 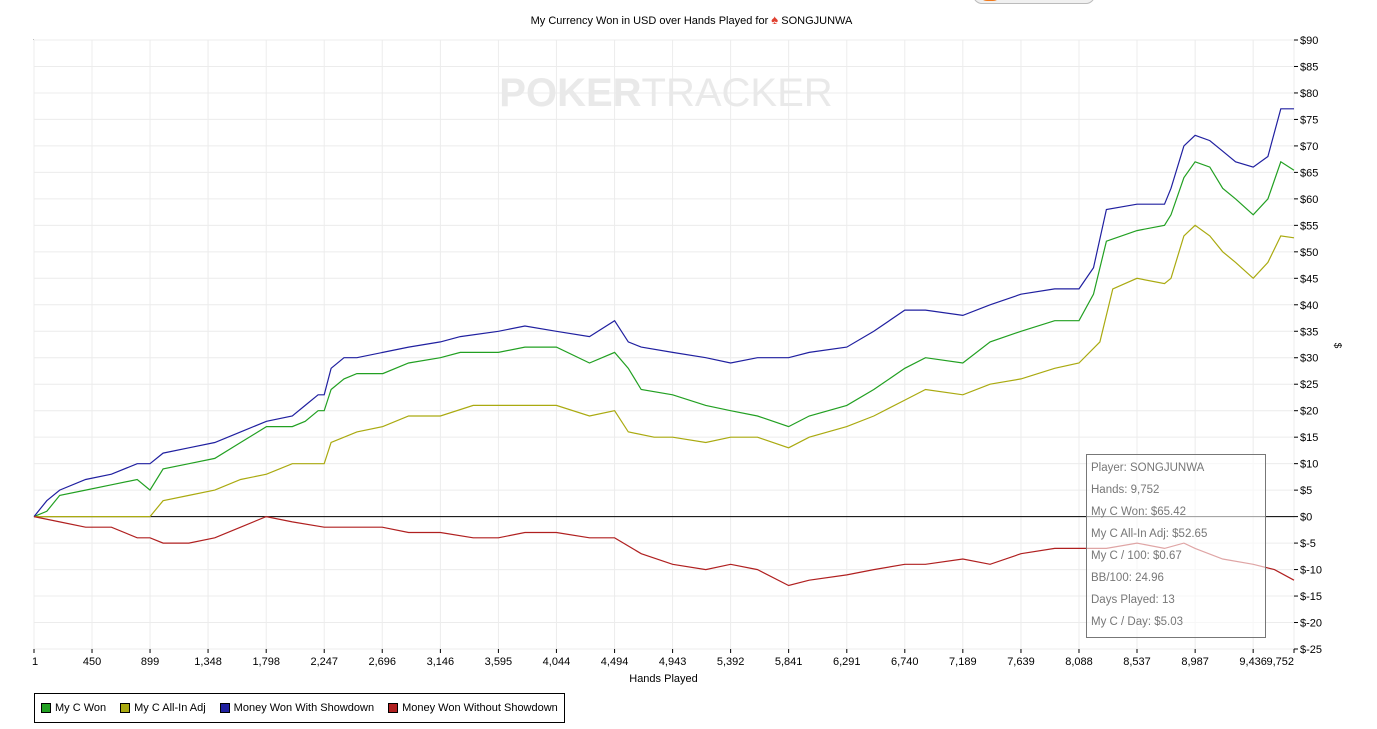 I want to click on y-tick-label: $-25, so click(x=1311, y=650).